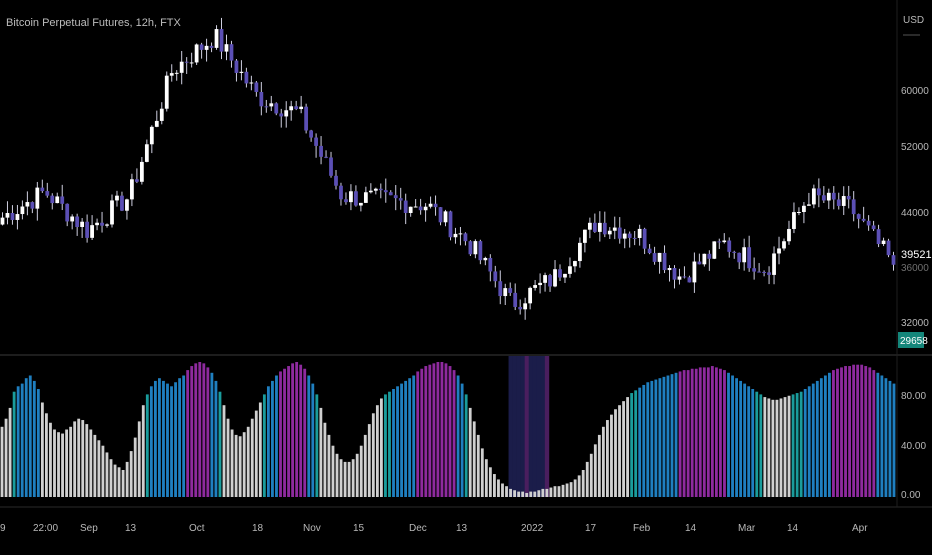 This screenshot has width=932, height=555. I want to click on time-label: Nov, so click(312, 528).